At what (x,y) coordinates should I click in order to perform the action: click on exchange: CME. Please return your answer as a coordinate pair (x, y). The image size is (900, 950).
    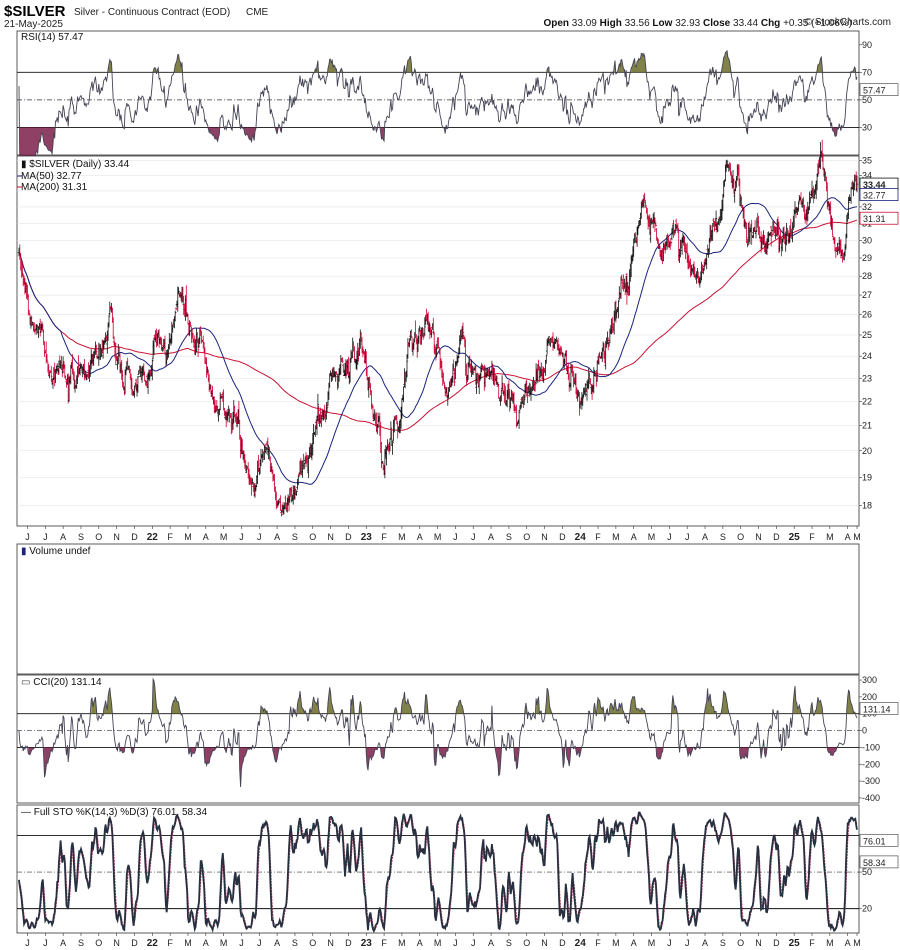
    Looking at the image, I should click on (257, 12).